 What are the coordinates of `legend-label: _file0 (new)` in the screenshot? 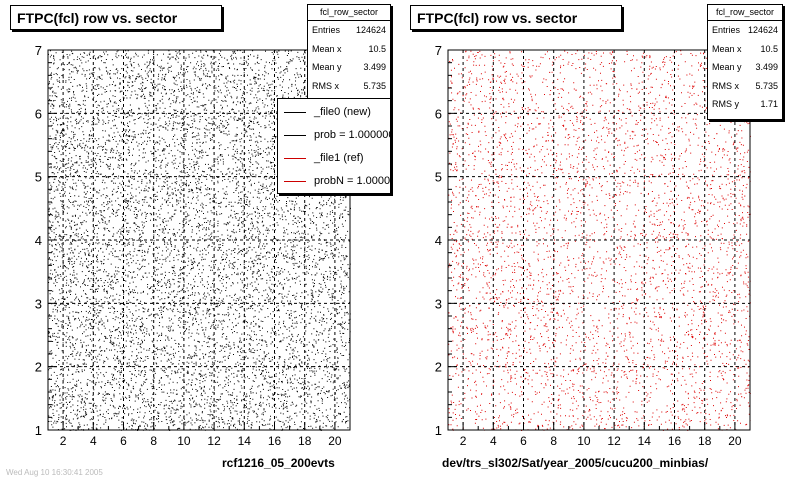 It's located at (342, 112).